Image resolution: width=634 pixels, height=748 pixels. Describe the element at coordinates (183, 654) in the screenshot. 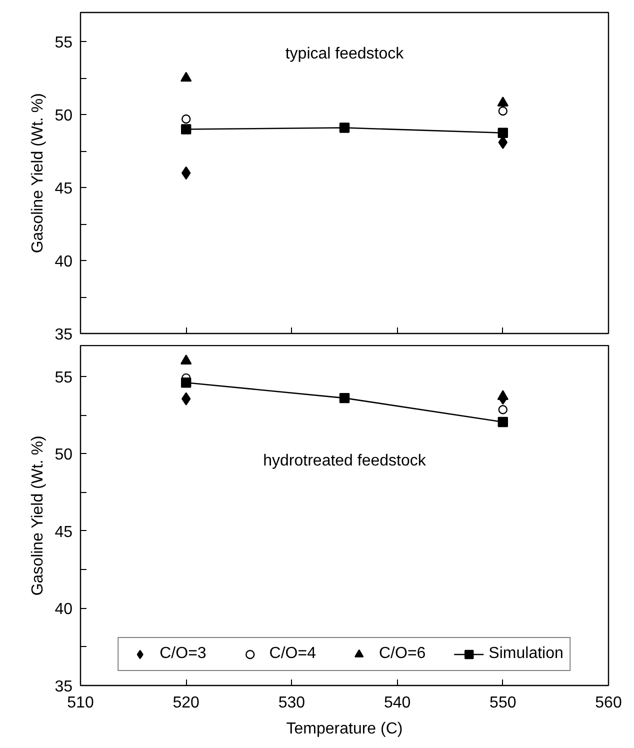

I see `legend-label: C/O=3` at that location.